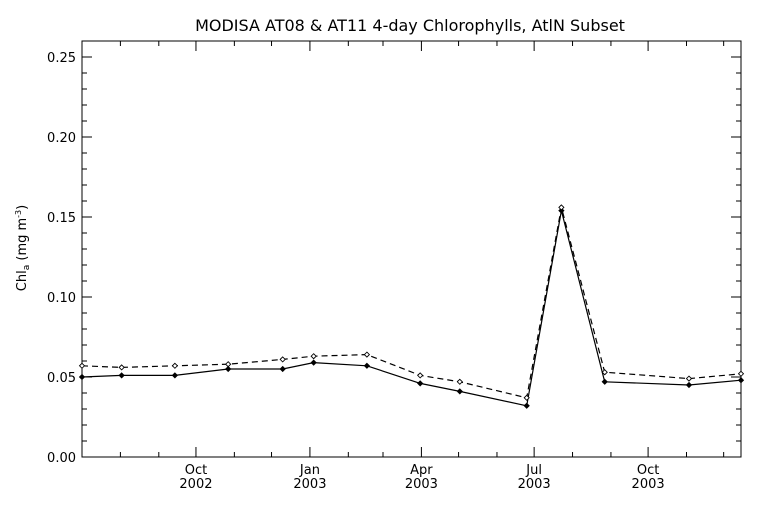  Describe the element at coordinates (61, 218) in the screenshot. I see `y-tick-label: 0.15` at that location.